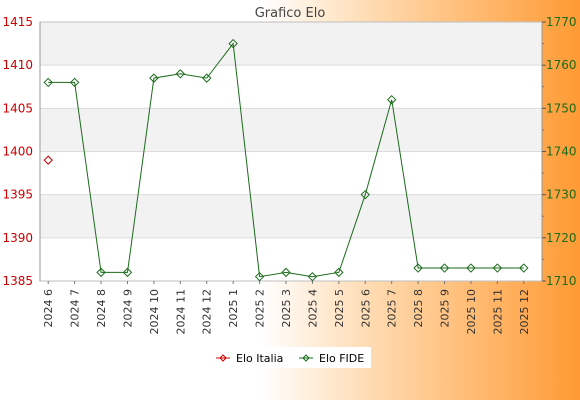  I want to click on x-tick-label: 2024 7, so click(75, 308).